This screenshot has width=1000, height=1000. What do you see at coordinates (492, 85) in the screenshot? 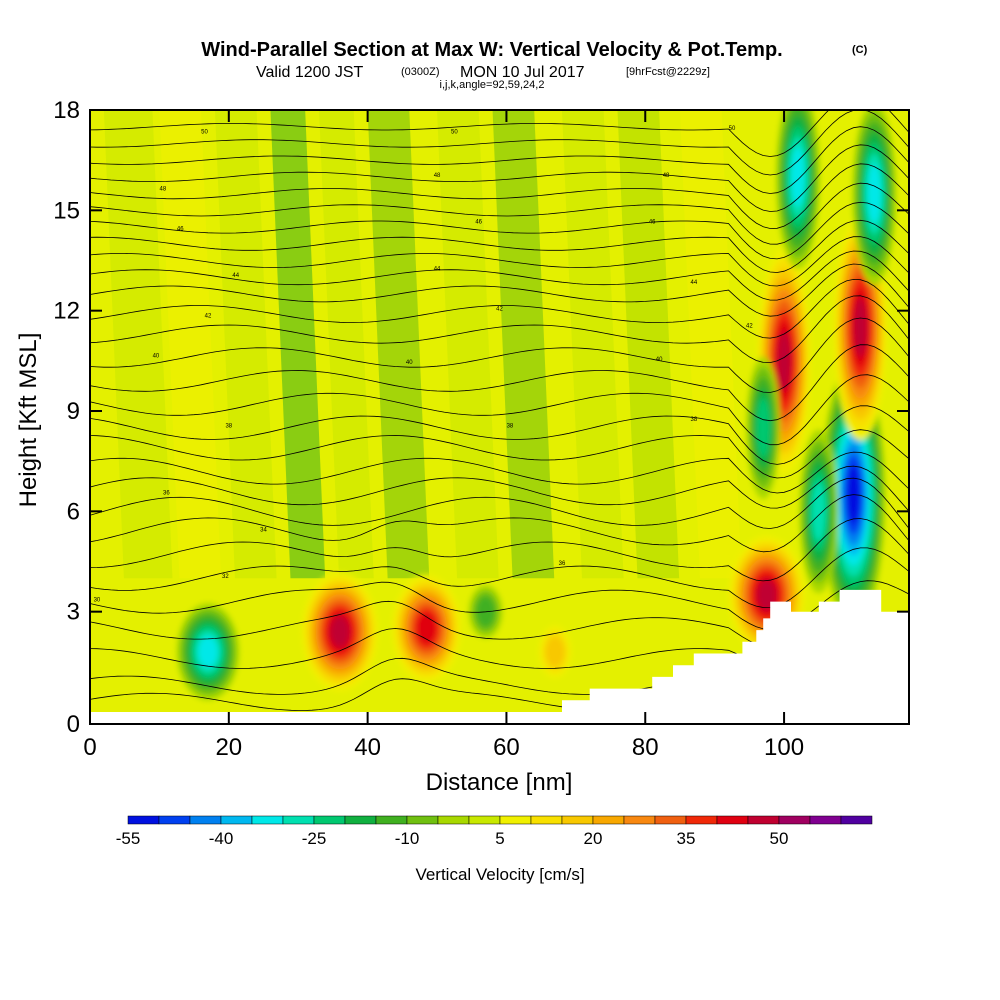
I see `section-params: i,j,k,angle=92,59,24,2` at bounding box center [492, 85].